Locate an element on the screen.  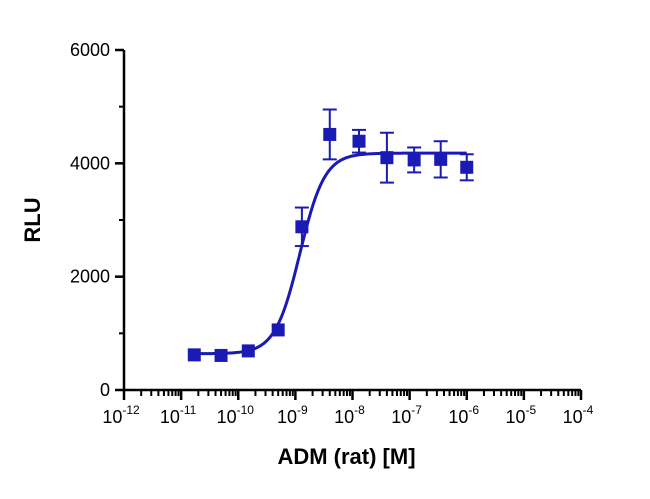
x-tick-label: 10⁻⁷ is located at coordinates (406, 415).